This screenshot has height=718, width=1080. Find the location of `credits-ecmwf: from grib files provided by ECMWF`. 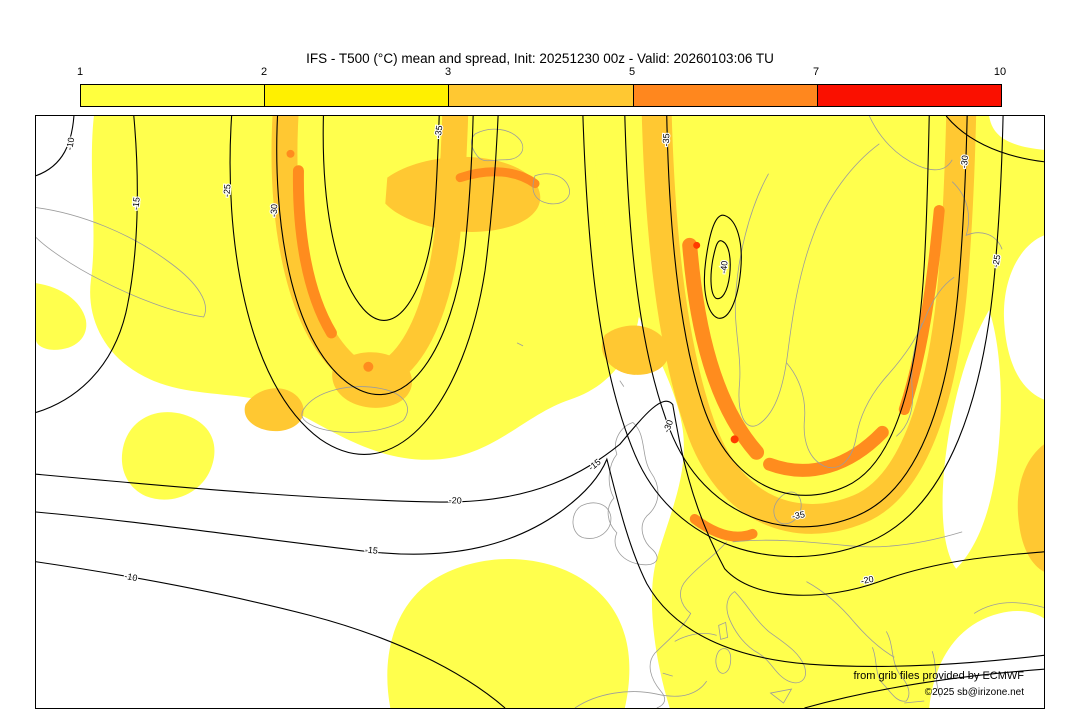

credits-ecmwf: from grib files provided by ECMWF is located at coordinates (938, 676).